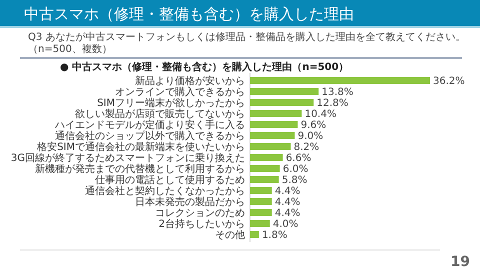  I want to click on y-tick-label: 通信会社と契約したくなかったから, so click(165, 191).